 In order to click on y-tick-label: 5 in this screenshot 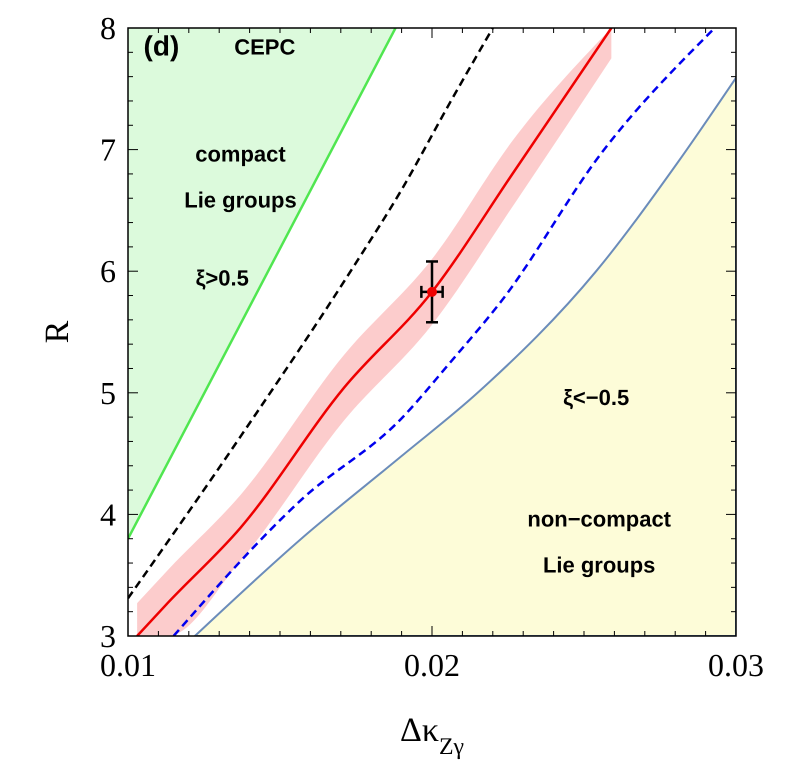, I will do `click(108, 392)`.